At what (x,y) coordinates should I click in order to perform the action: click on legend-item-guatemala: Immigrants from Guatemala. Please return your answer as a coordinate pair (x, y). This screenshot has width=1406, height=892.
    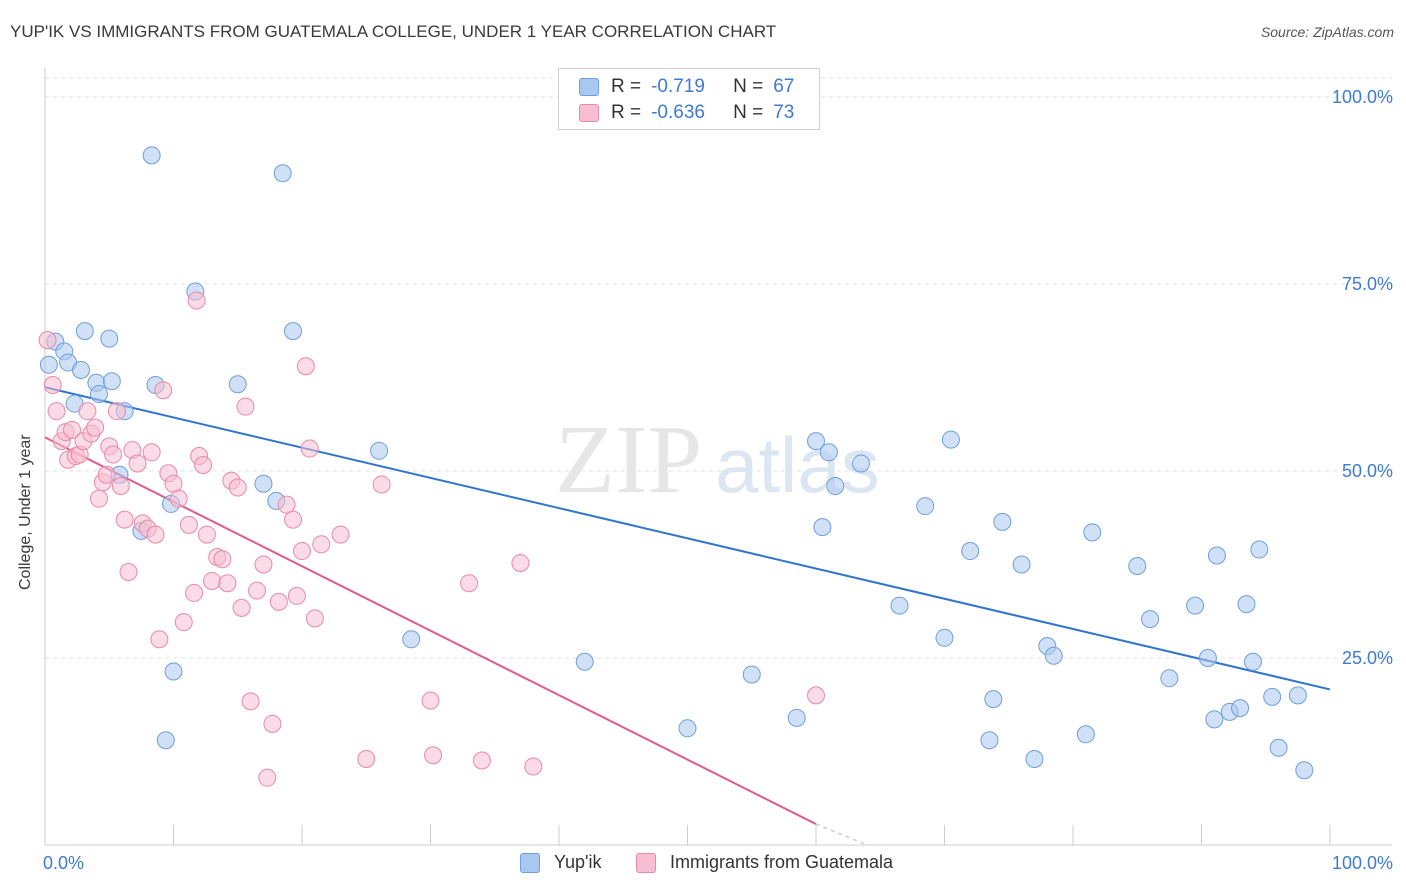
    Looking at the image, I should click on (764, 862).